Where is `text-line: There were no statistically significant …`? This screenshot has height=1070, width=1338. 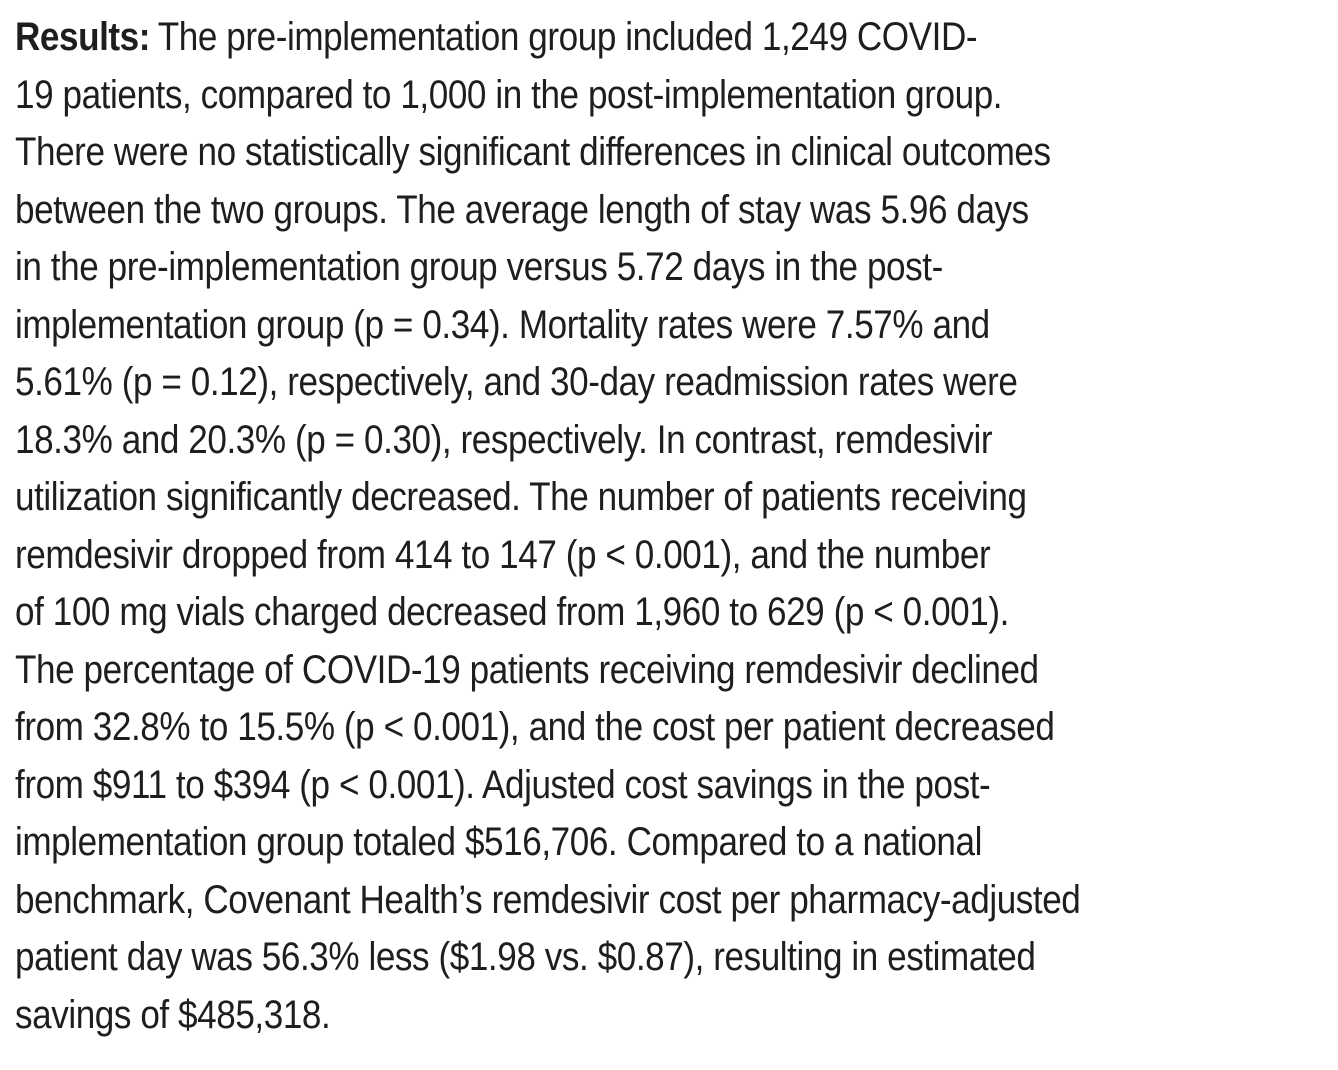
text-line: There were no statistically significant … is located at coordinates (533, 152).